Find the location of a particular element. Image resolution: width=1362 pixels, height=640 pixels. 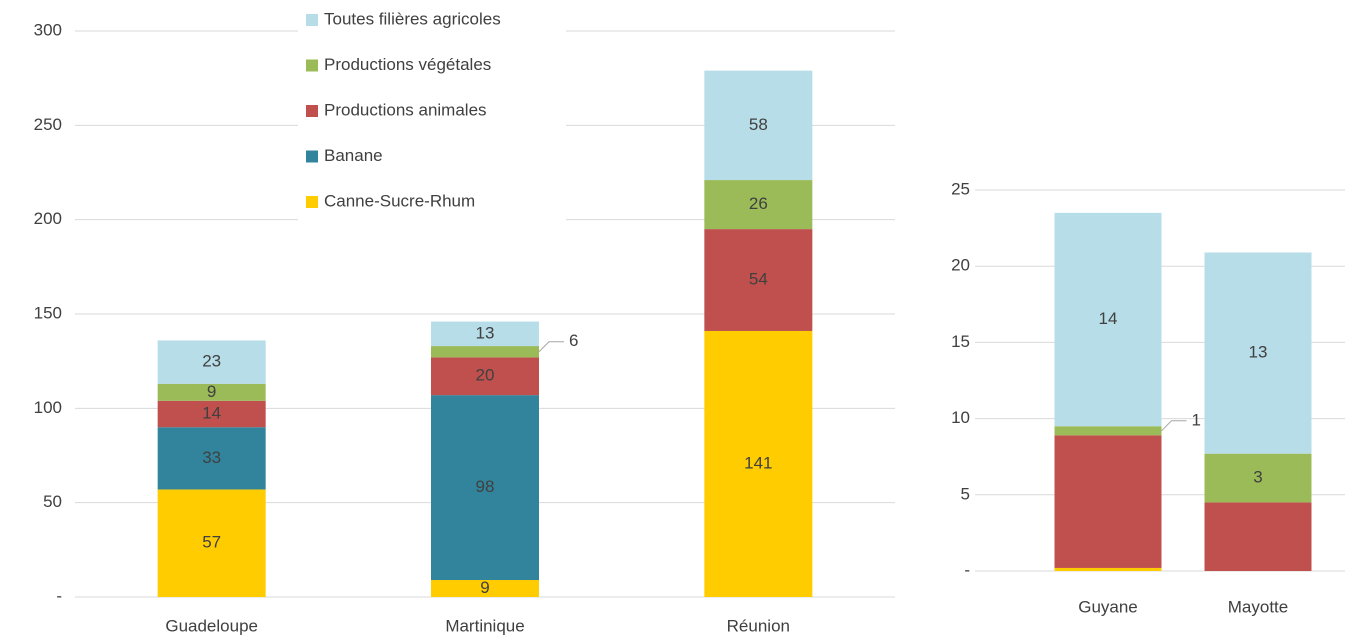

y-tick-label: 100 is located at coordinates (48, 407).